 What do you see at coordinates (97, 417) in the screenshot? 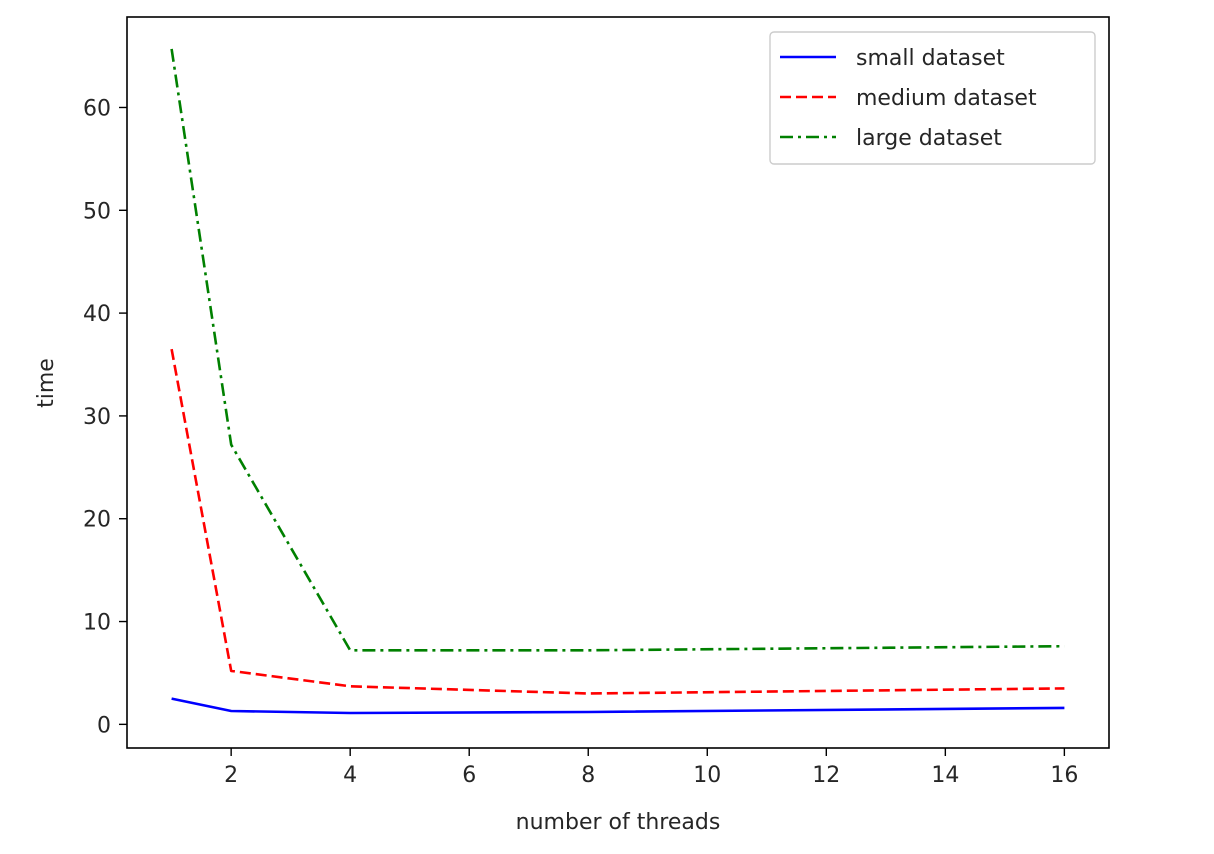
I see `y-tick-label: 30` at bounding box center [97, 417].